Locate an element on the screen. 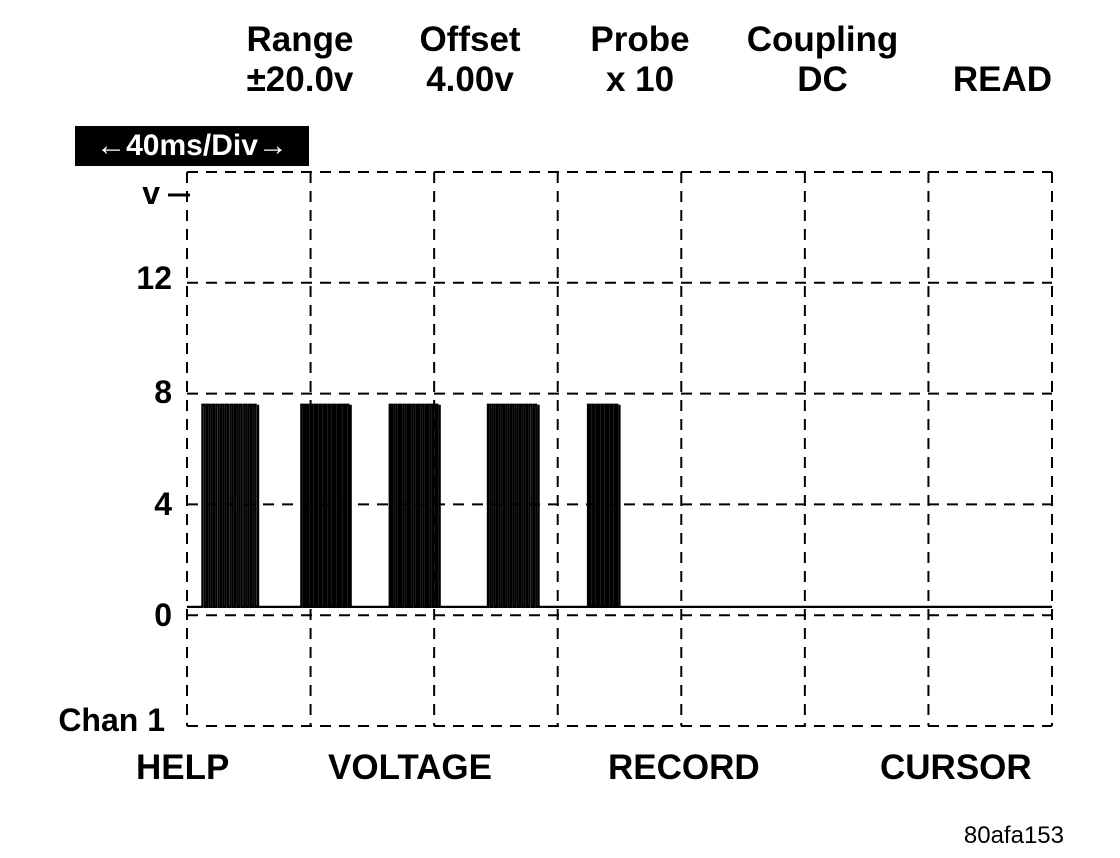 The width and height of the screenshot is (1120, 858). y-tick-label: 12 is located at coordinates (154, 278).